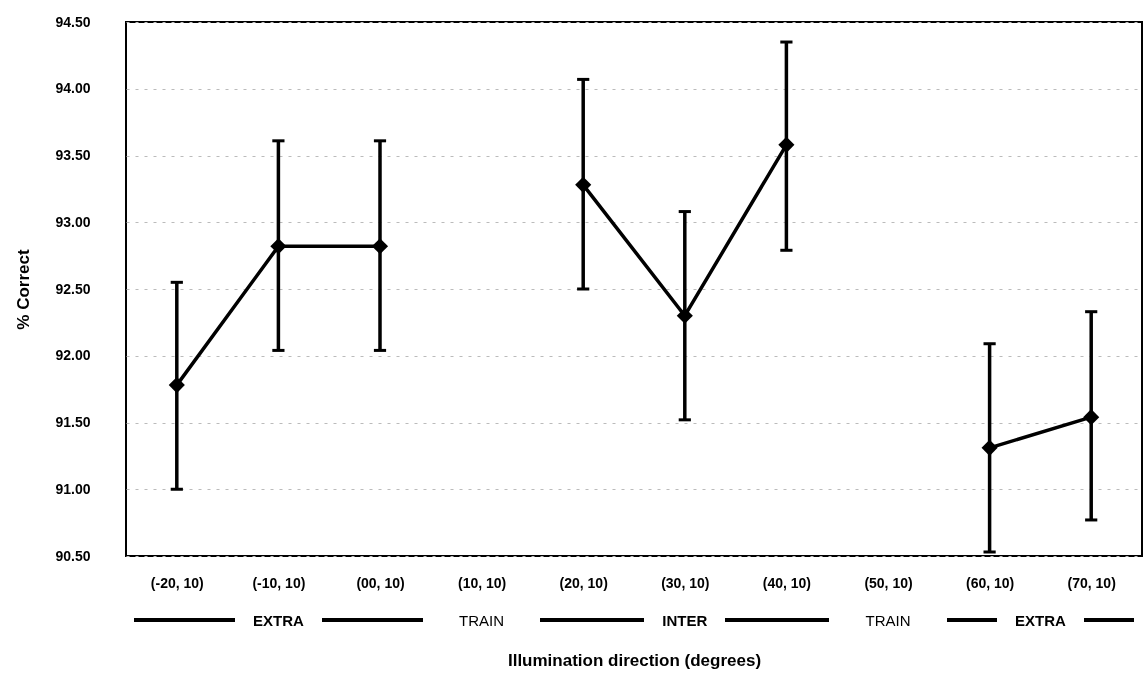 The width and height of the screenshot is (1144, 682). I want to click on y-tick-label: 93.50, so click(73, 155).